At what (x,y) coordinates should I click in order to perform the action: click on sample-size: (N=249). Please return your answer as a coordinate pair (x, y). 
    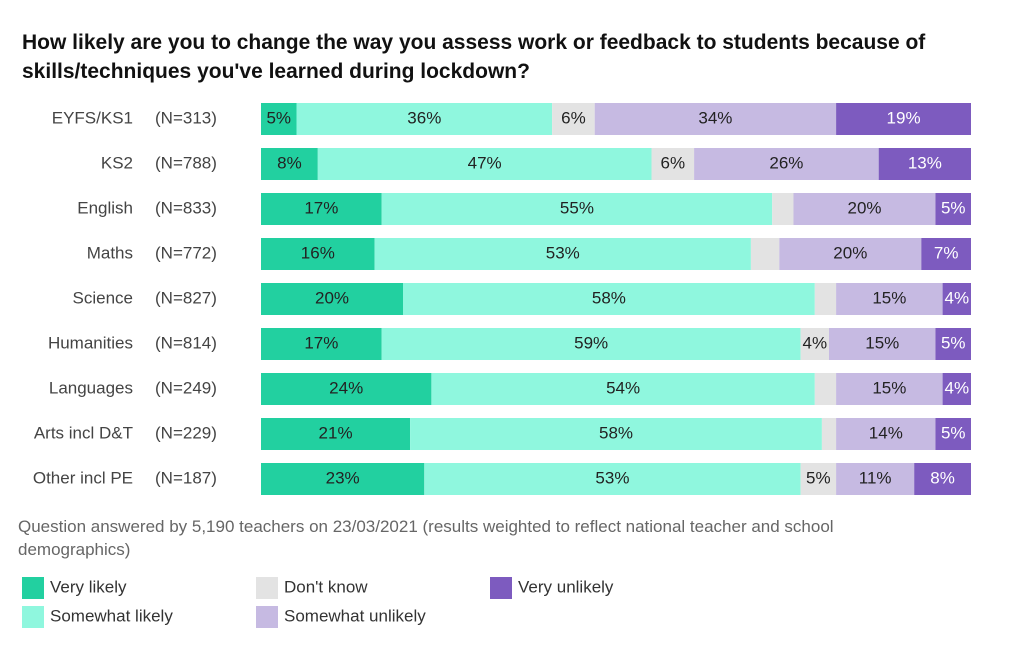
    Looking at the image, I should click on (186, 387).